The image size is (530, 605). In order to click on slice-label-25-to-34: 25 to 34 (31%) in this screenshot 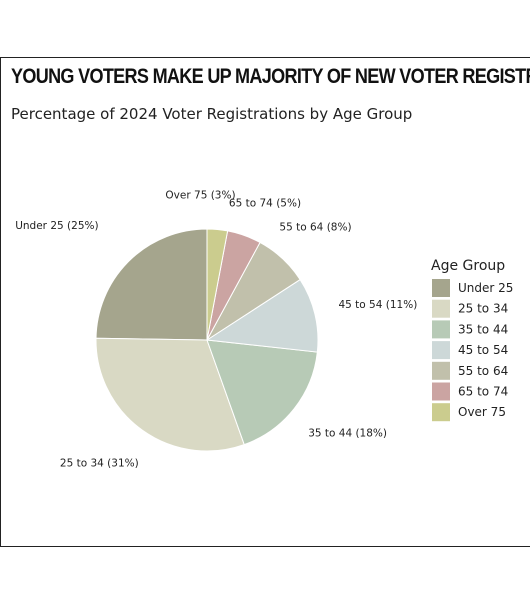, I will do `click(99, 464)`.